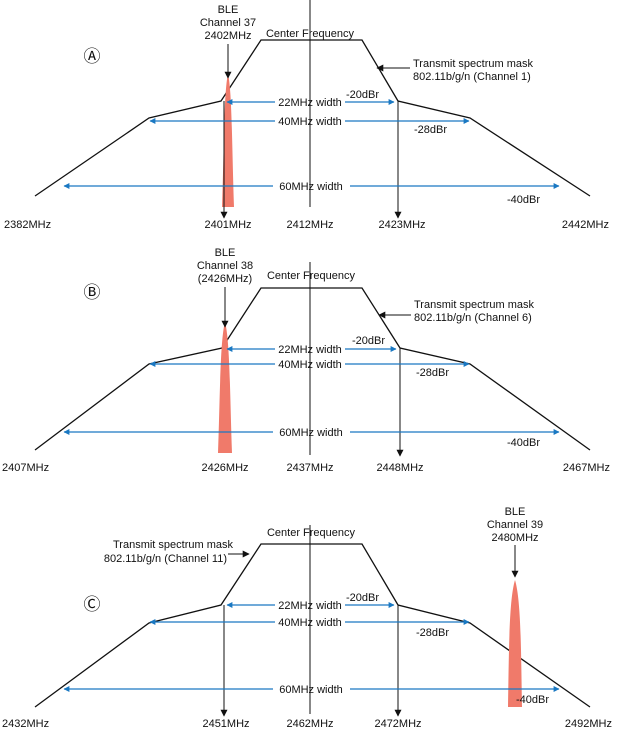 This screenshot has height=734, width=623. Describe the element at coordinates (309, 225) in the screenshot. I see `freq-center: 2412MHz` at that location.